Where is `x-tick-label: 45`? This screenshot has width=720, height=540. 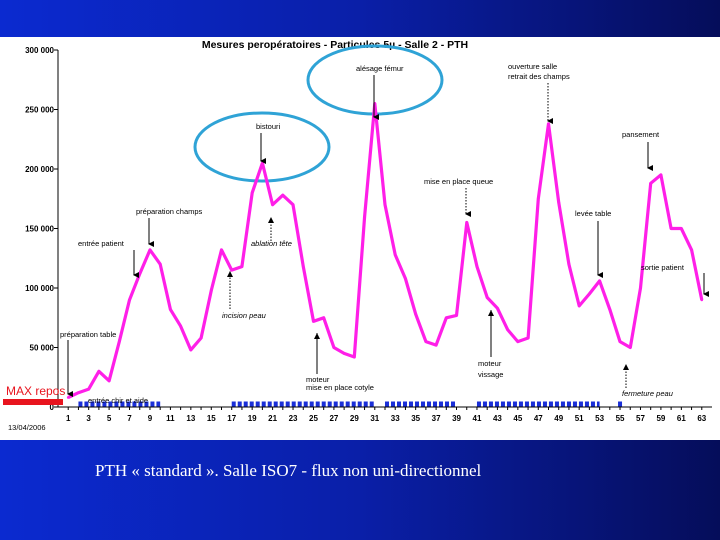
x-tick-label: 45 is located at coordinates (517, 418).